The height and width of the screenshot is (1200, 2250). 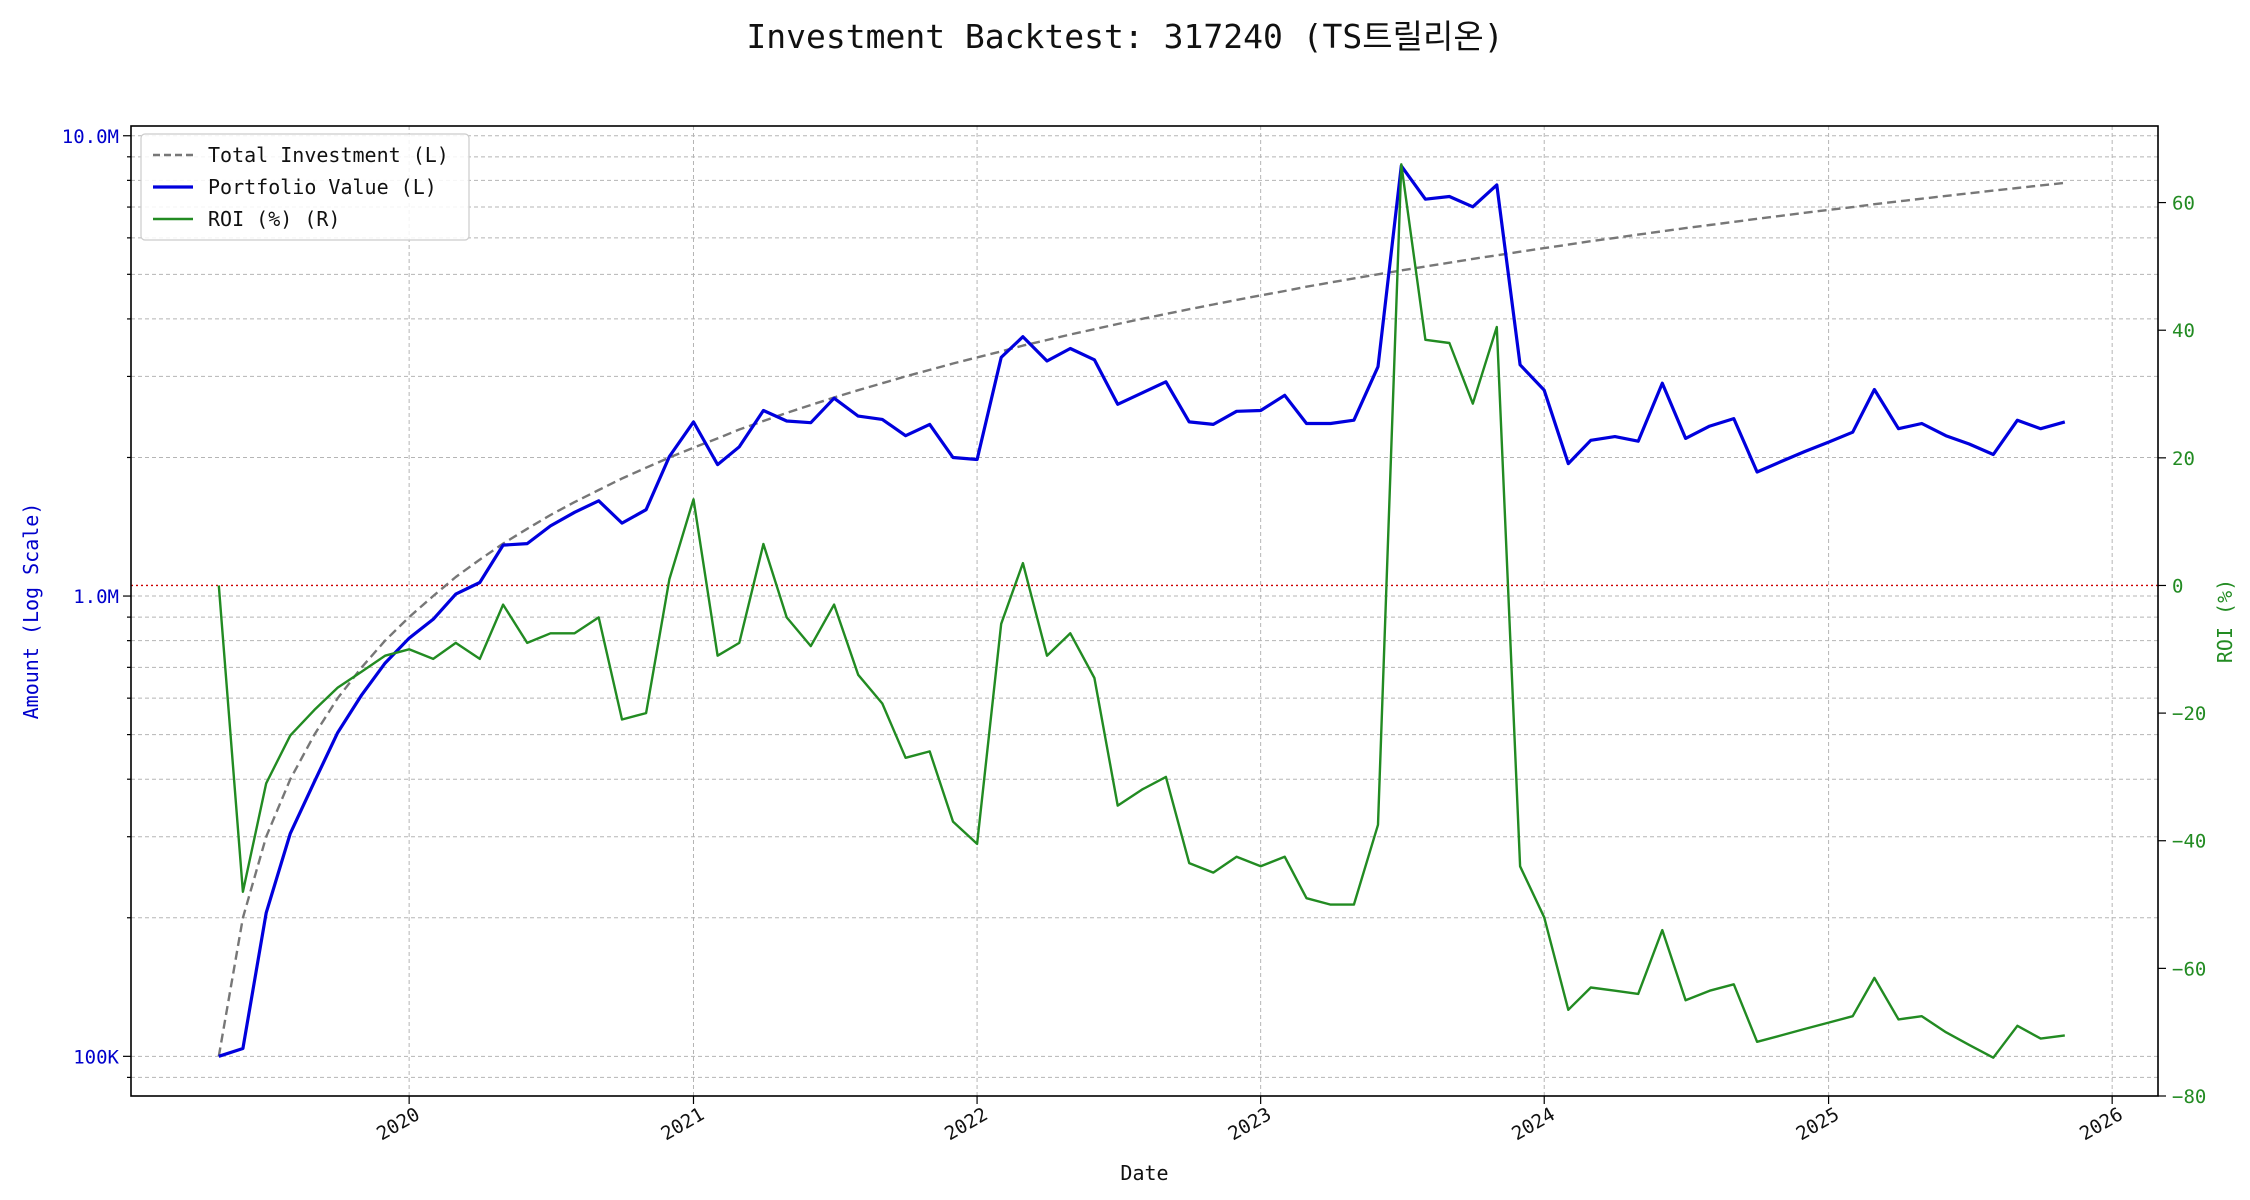 What do you see at coordinates (322, 187) in the screenshot?
I see `legend-entry-label: Portfolio Value (L)` at bounding box center [322, 187].